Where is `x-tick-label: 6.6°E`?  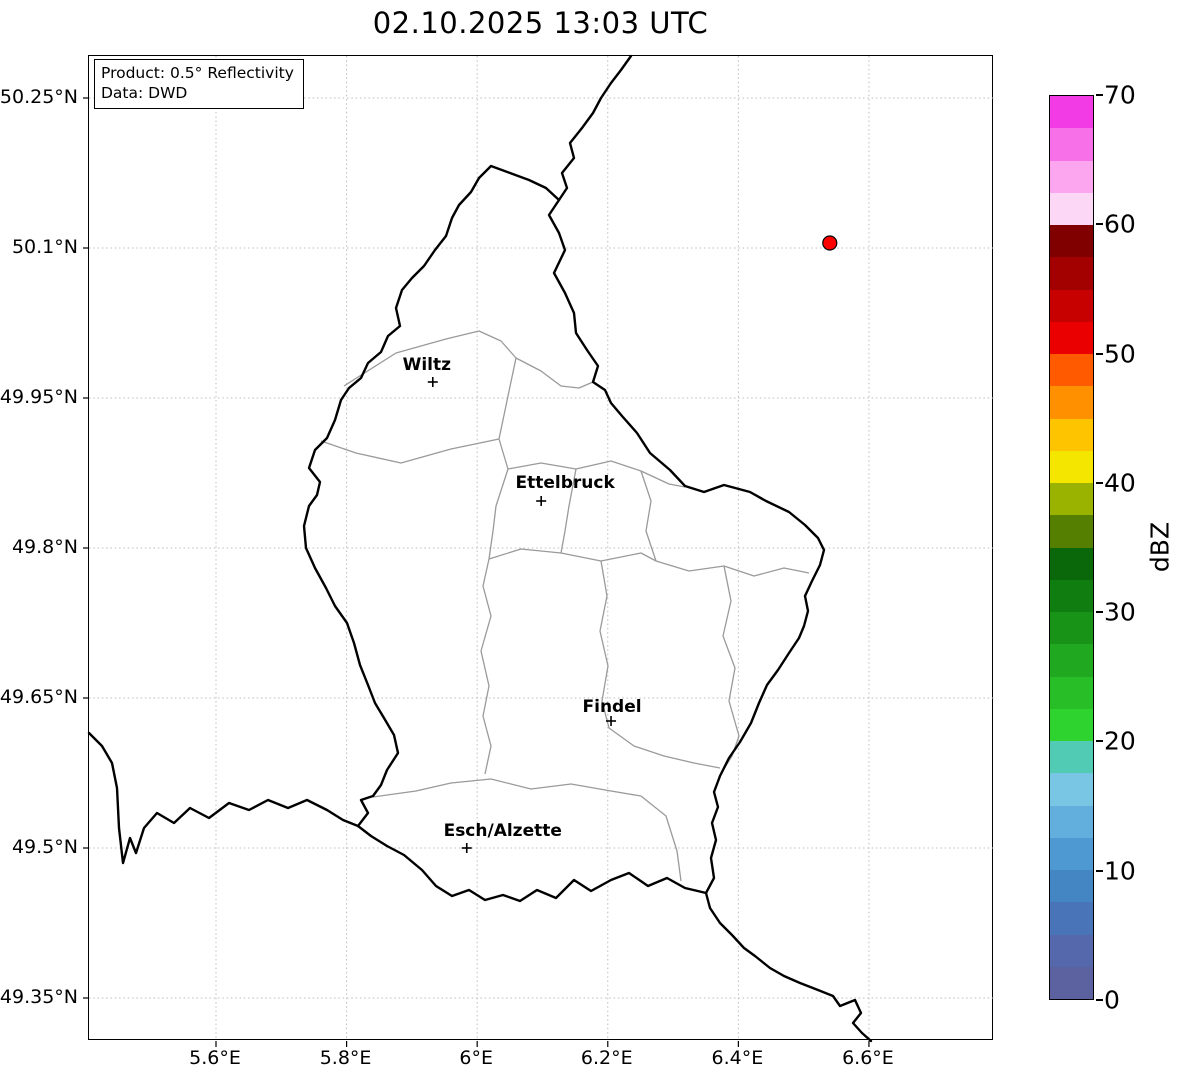 x-tick-label: 6.6°E is located at coordinates (868, 1058).